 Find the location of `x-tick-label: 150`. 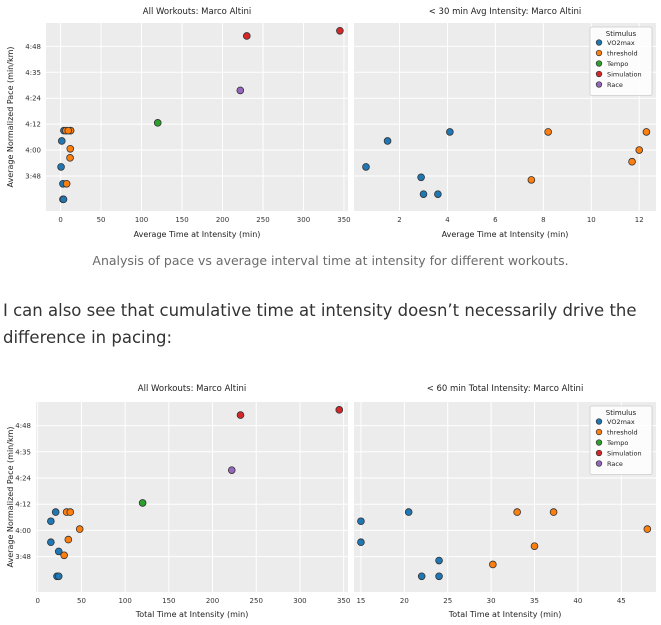

x-tick-label: 150 is located at coordinates (168, 601).